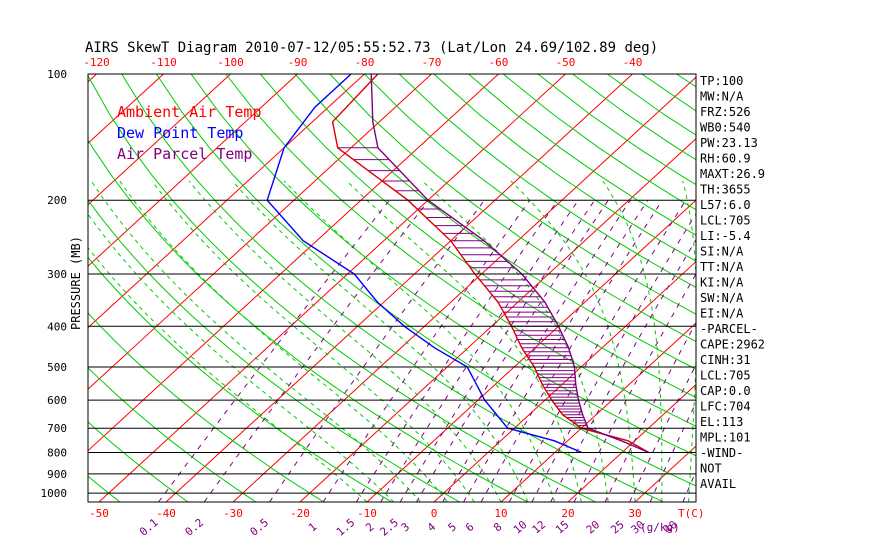 The height and width of the screenshot is (560, 870). What do you see at coordinates (434, 513) in the screenshot?
I see `temp-tick-bottom: 0` at bounding box center [434, 513].